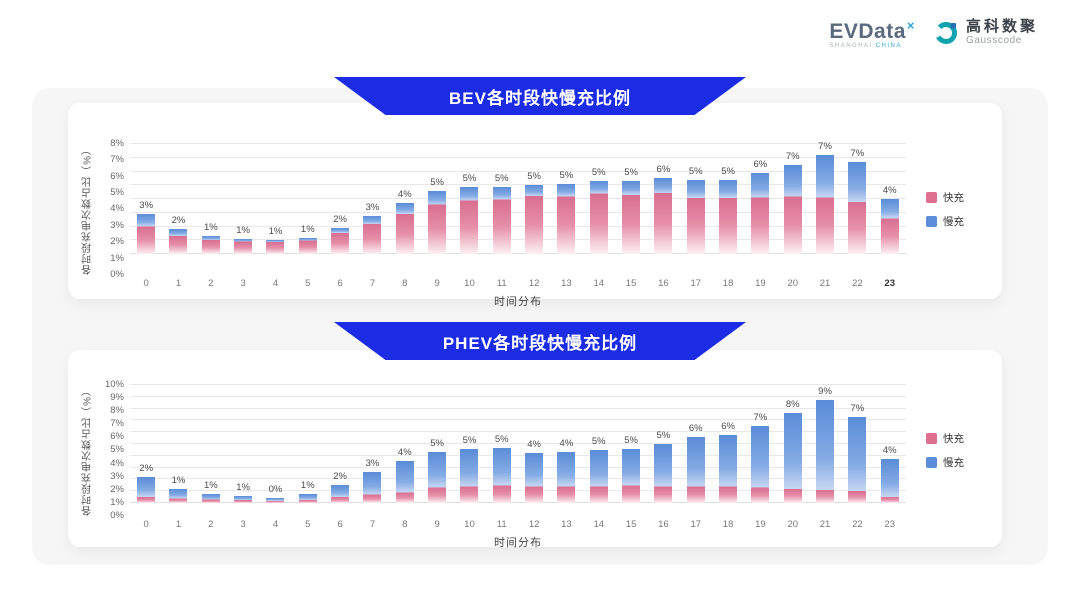 The width and height of the screenshot is (1080, 608). I want to click on y-tick-label: 1%, so click(117, 502).